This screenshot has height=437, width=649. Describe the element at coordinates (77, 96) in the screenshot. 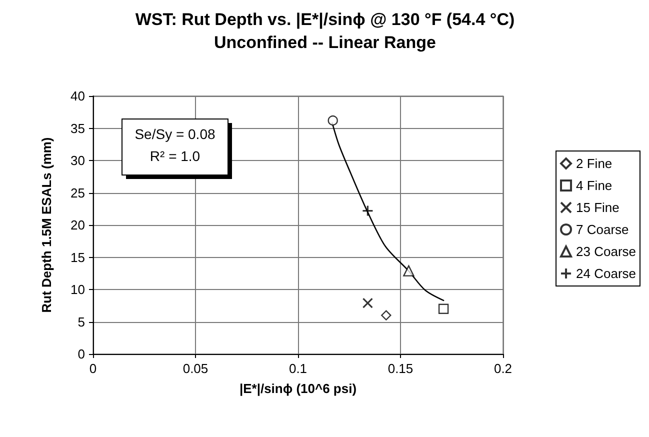

I see `y-tick-label: 40` at that location.